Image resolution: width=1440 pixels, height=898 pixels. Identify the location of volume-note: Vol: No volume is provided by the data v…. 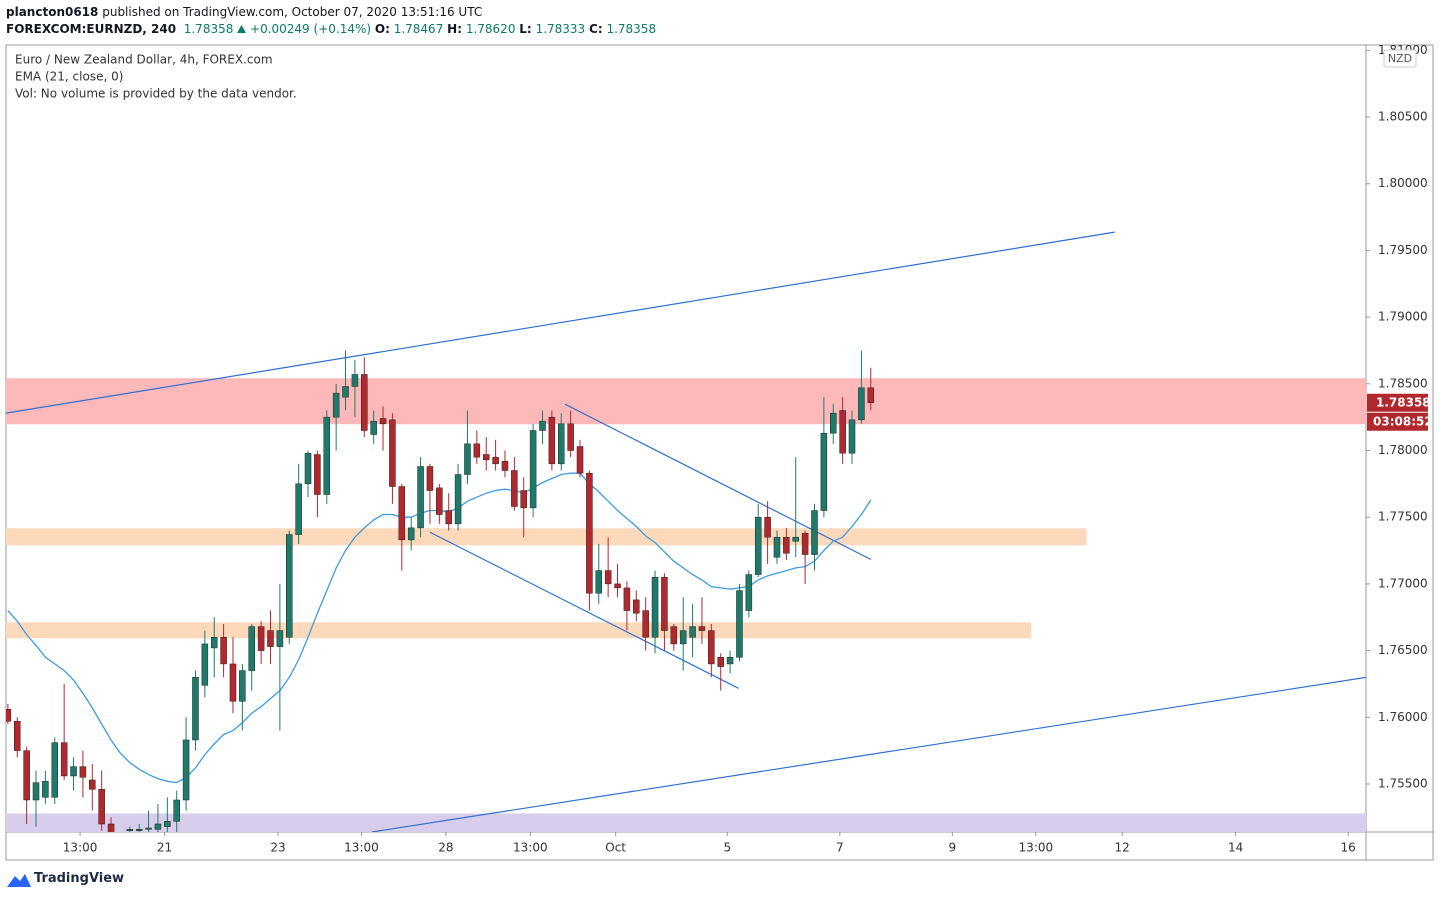
(156, 94).